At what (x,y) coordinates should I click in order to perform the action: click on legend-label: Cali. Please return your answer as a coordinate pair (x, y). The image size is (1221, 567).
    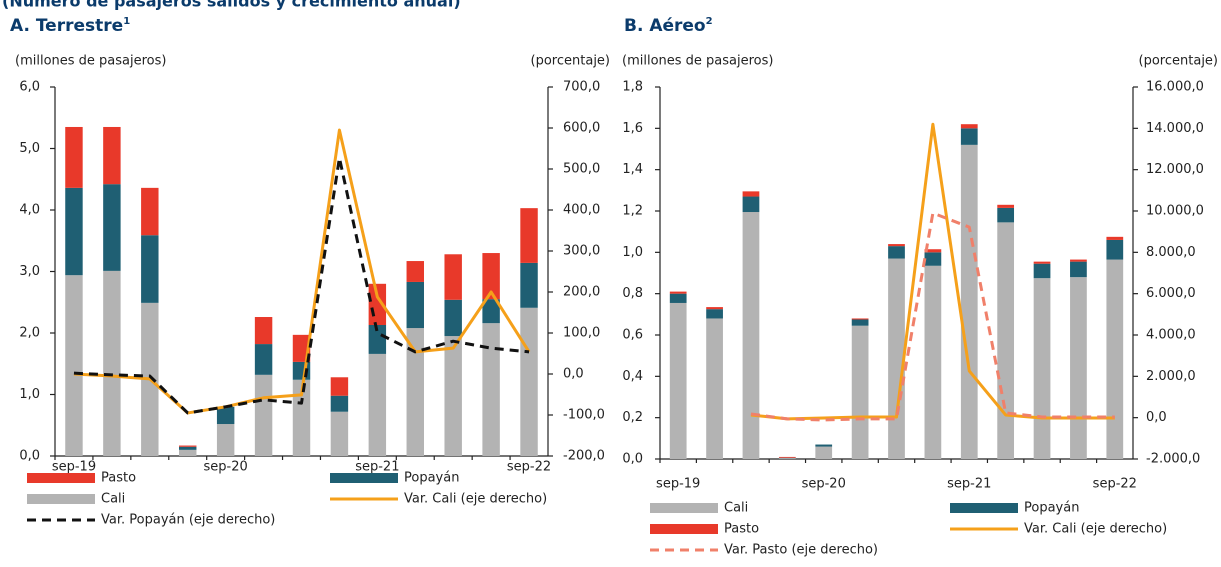
    Looking at the image, I should click on (113, 499).